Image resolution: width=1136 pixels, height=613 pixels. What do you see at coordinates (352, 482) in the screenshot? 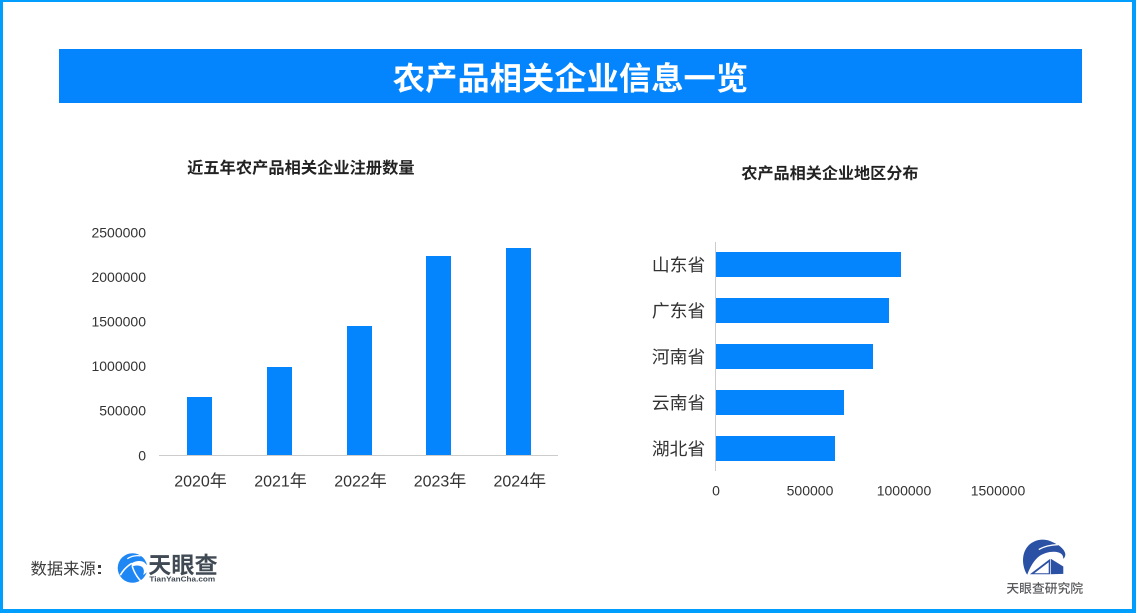
I see `svg-text: 2022` at bounding box center [352, 482].